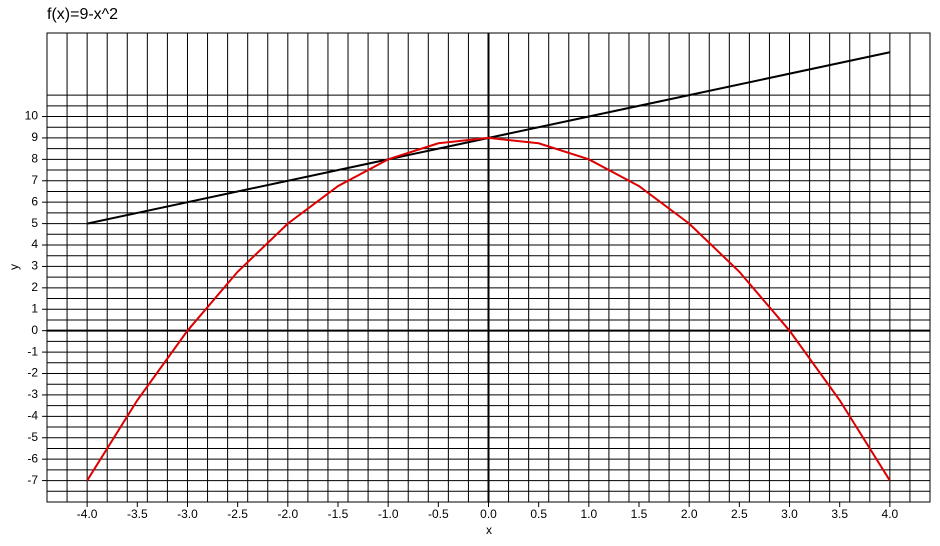 This screenshot has width=940, height=546. What do you see at coordinates (338, 514) in the screenshot?
I see `x-tick-label: -1.5` at bounding box center [338, 514].